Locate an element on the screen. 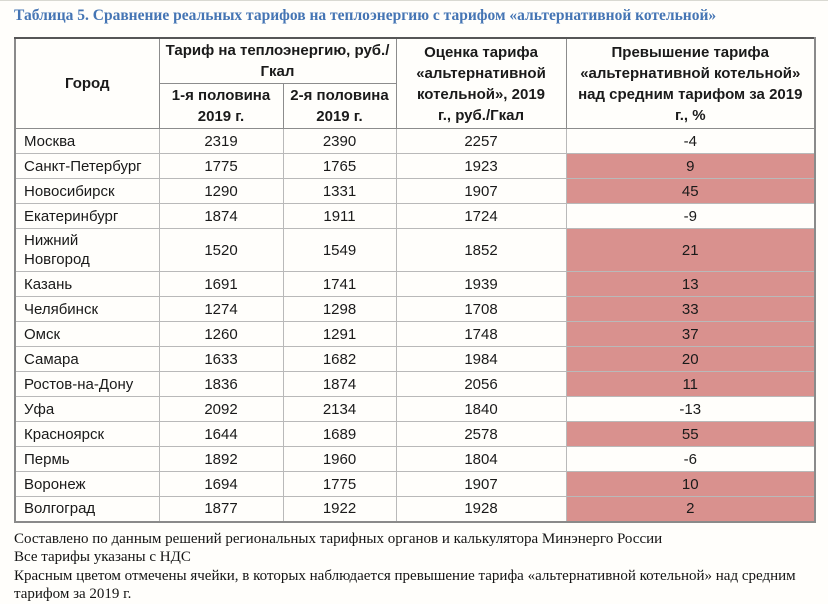 This screenshot has width=828, height=604. table-row: Воронеж 1694 1775 1907 10 is located at coordinates (415, 484).